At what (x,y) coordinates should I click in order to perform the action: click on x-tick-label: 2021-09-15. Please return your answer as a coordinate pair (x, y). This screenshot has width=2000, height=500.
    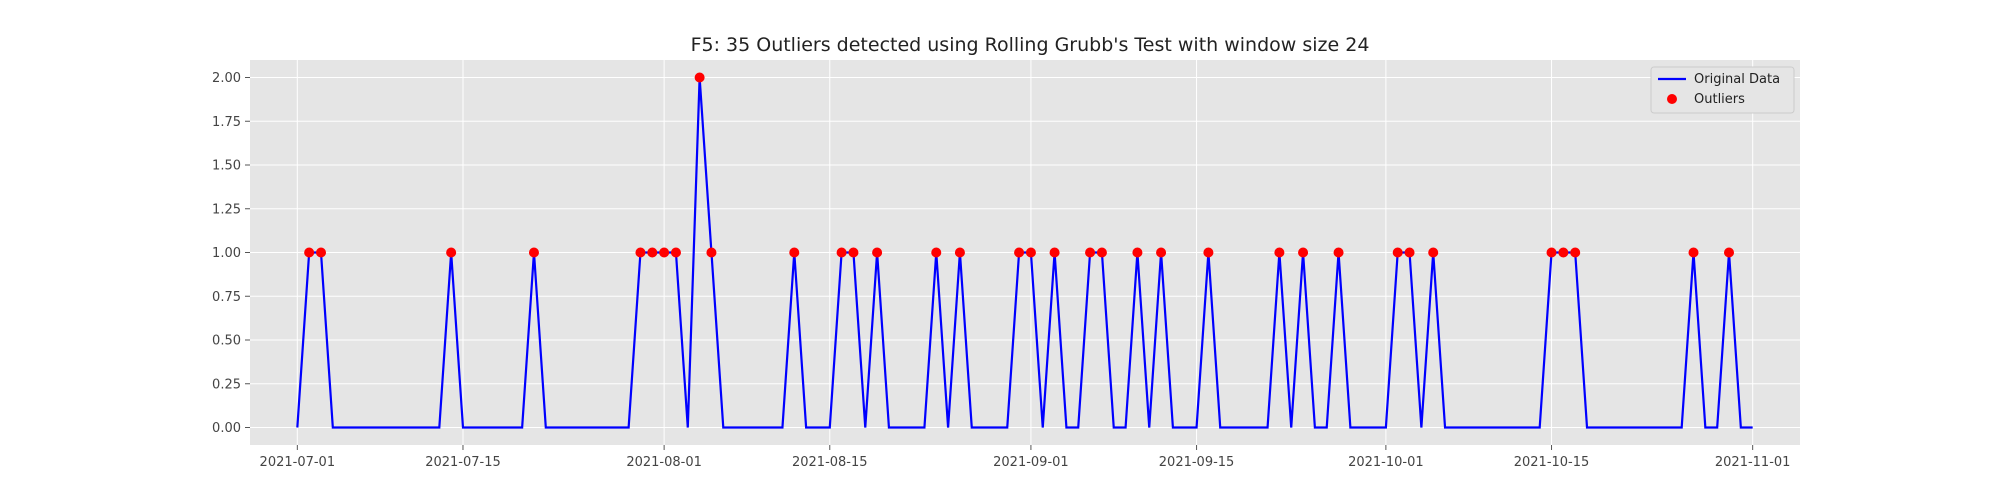
    Looking at the image, I should click on (1197, 462).